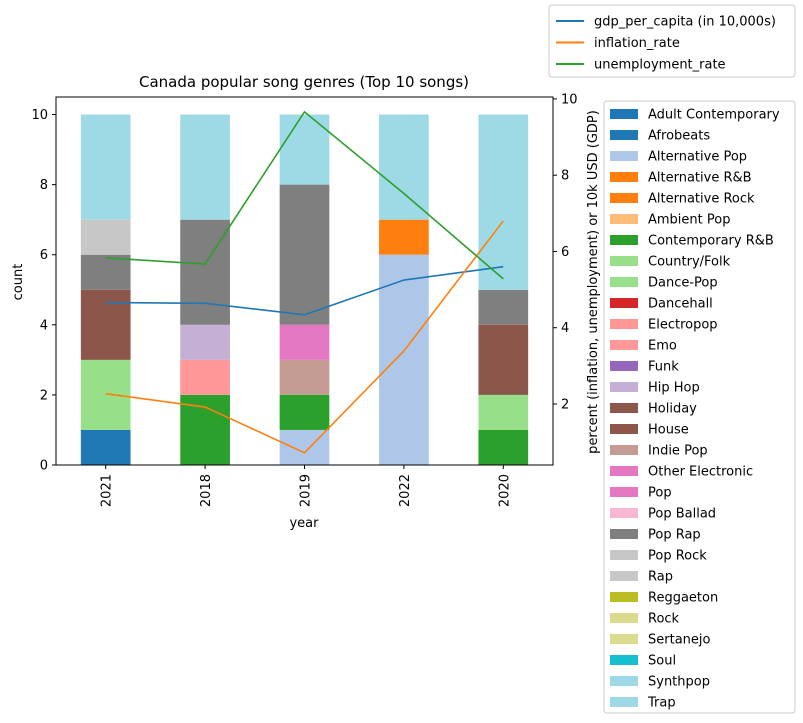 The image size is (803, 723). Describe the element at coordinates (683, 325) in the screenshot. I see `bar-legend-label-electropop: Electropop` at that location.